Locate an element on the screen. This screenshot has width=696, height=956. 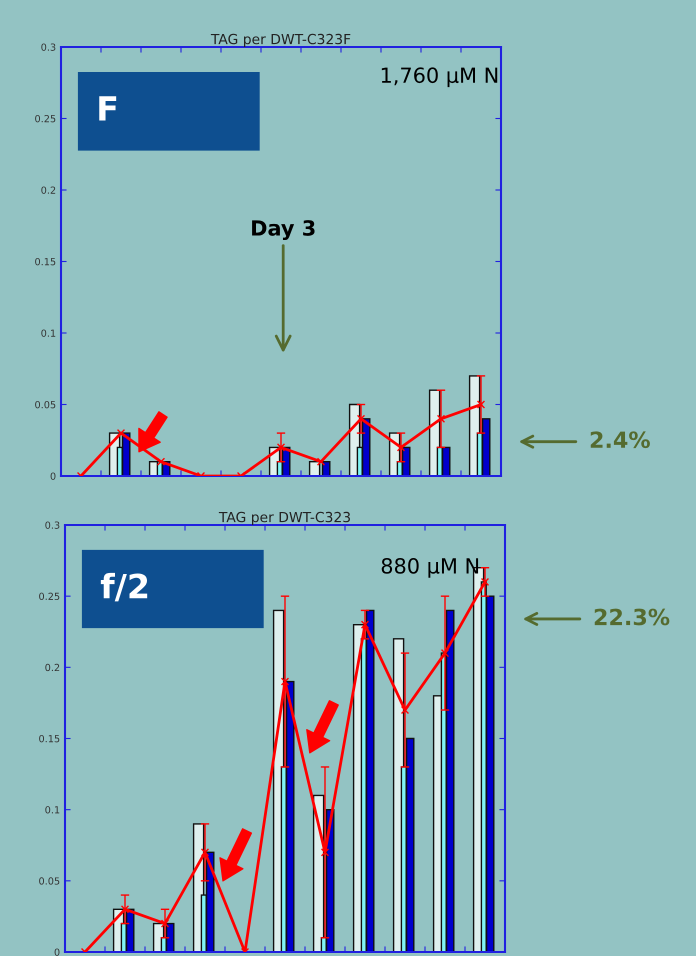
chart-title: TAG per DWT-C323F is located at coordinates (280, 40).